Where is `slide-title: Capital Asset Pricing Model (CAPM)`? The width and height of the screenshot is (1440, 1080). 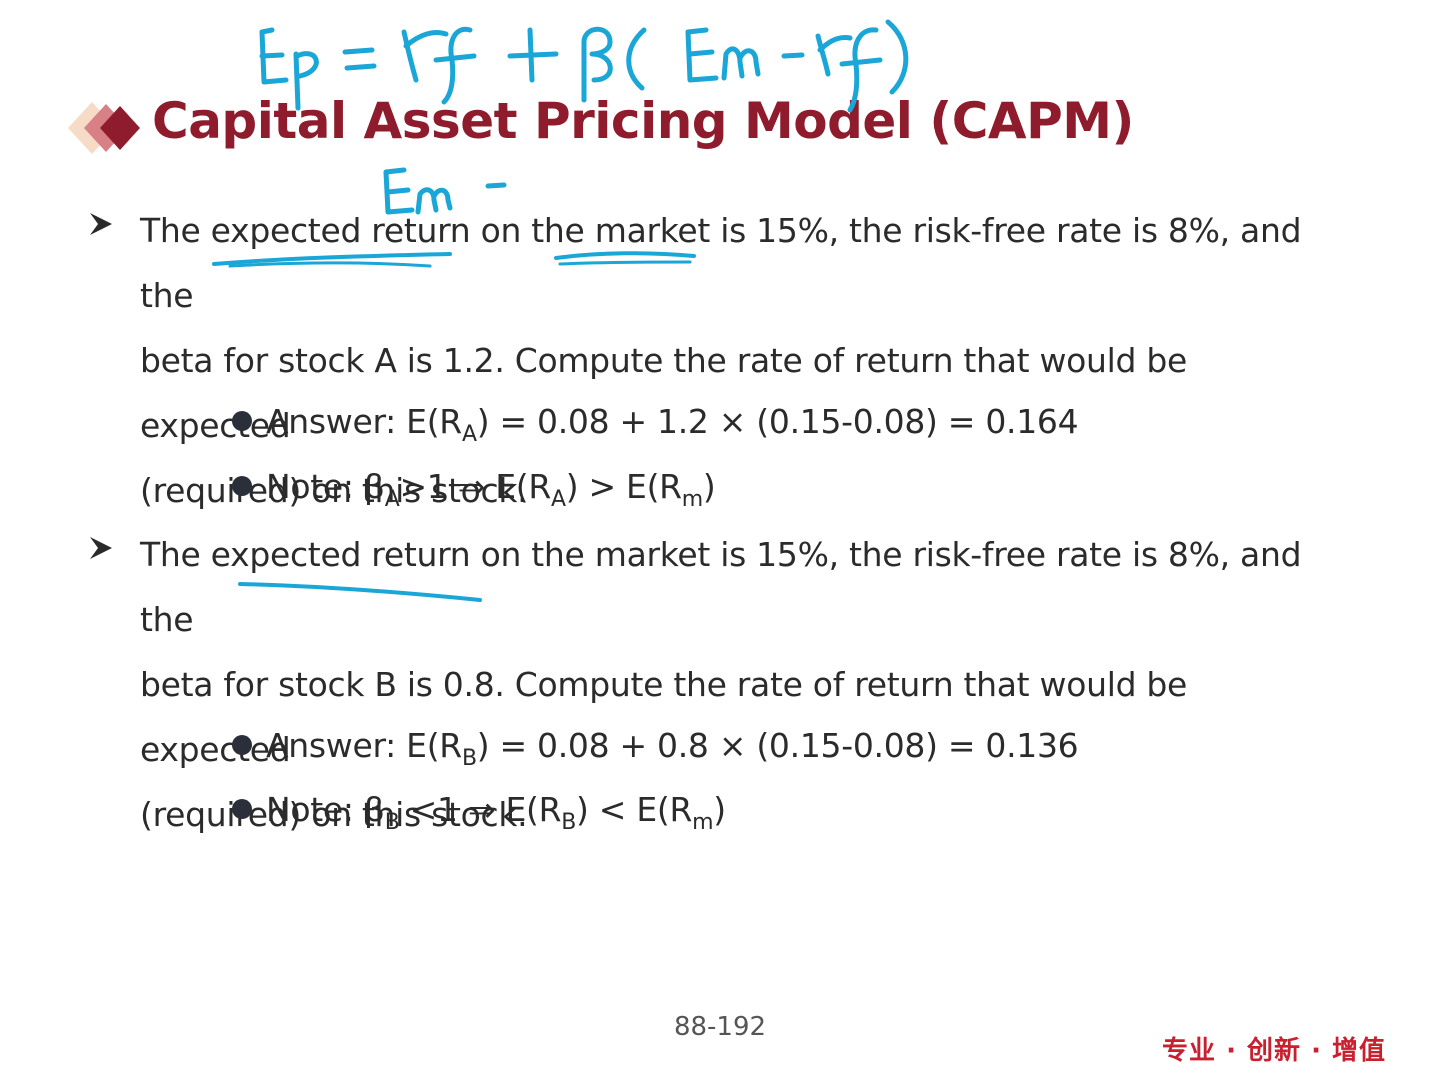
slide-title: Capital Asset Pricing Model (CAPM) is located at coordinates (643, 121).